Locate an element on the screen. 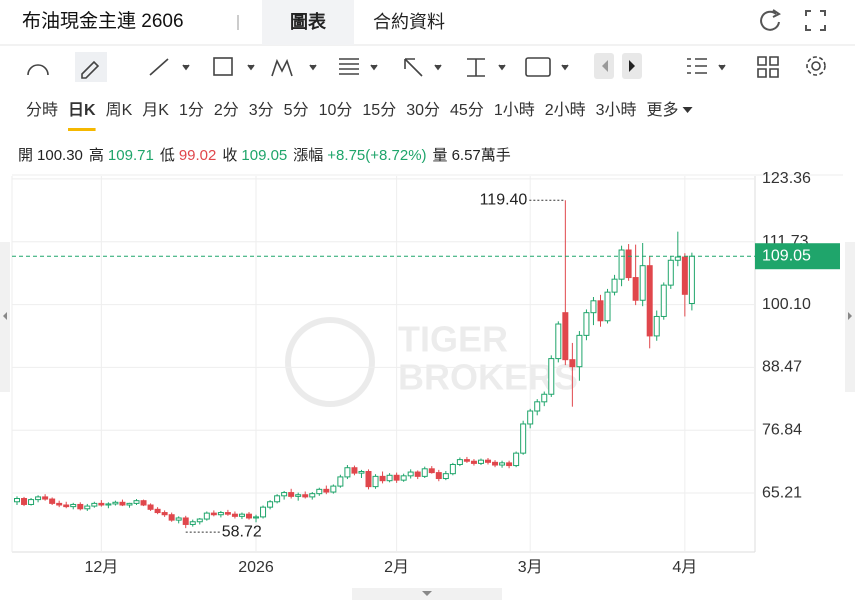 This screenshot has height=611, width=855. period-tab: 1分 is located at coordinates (191, 110).